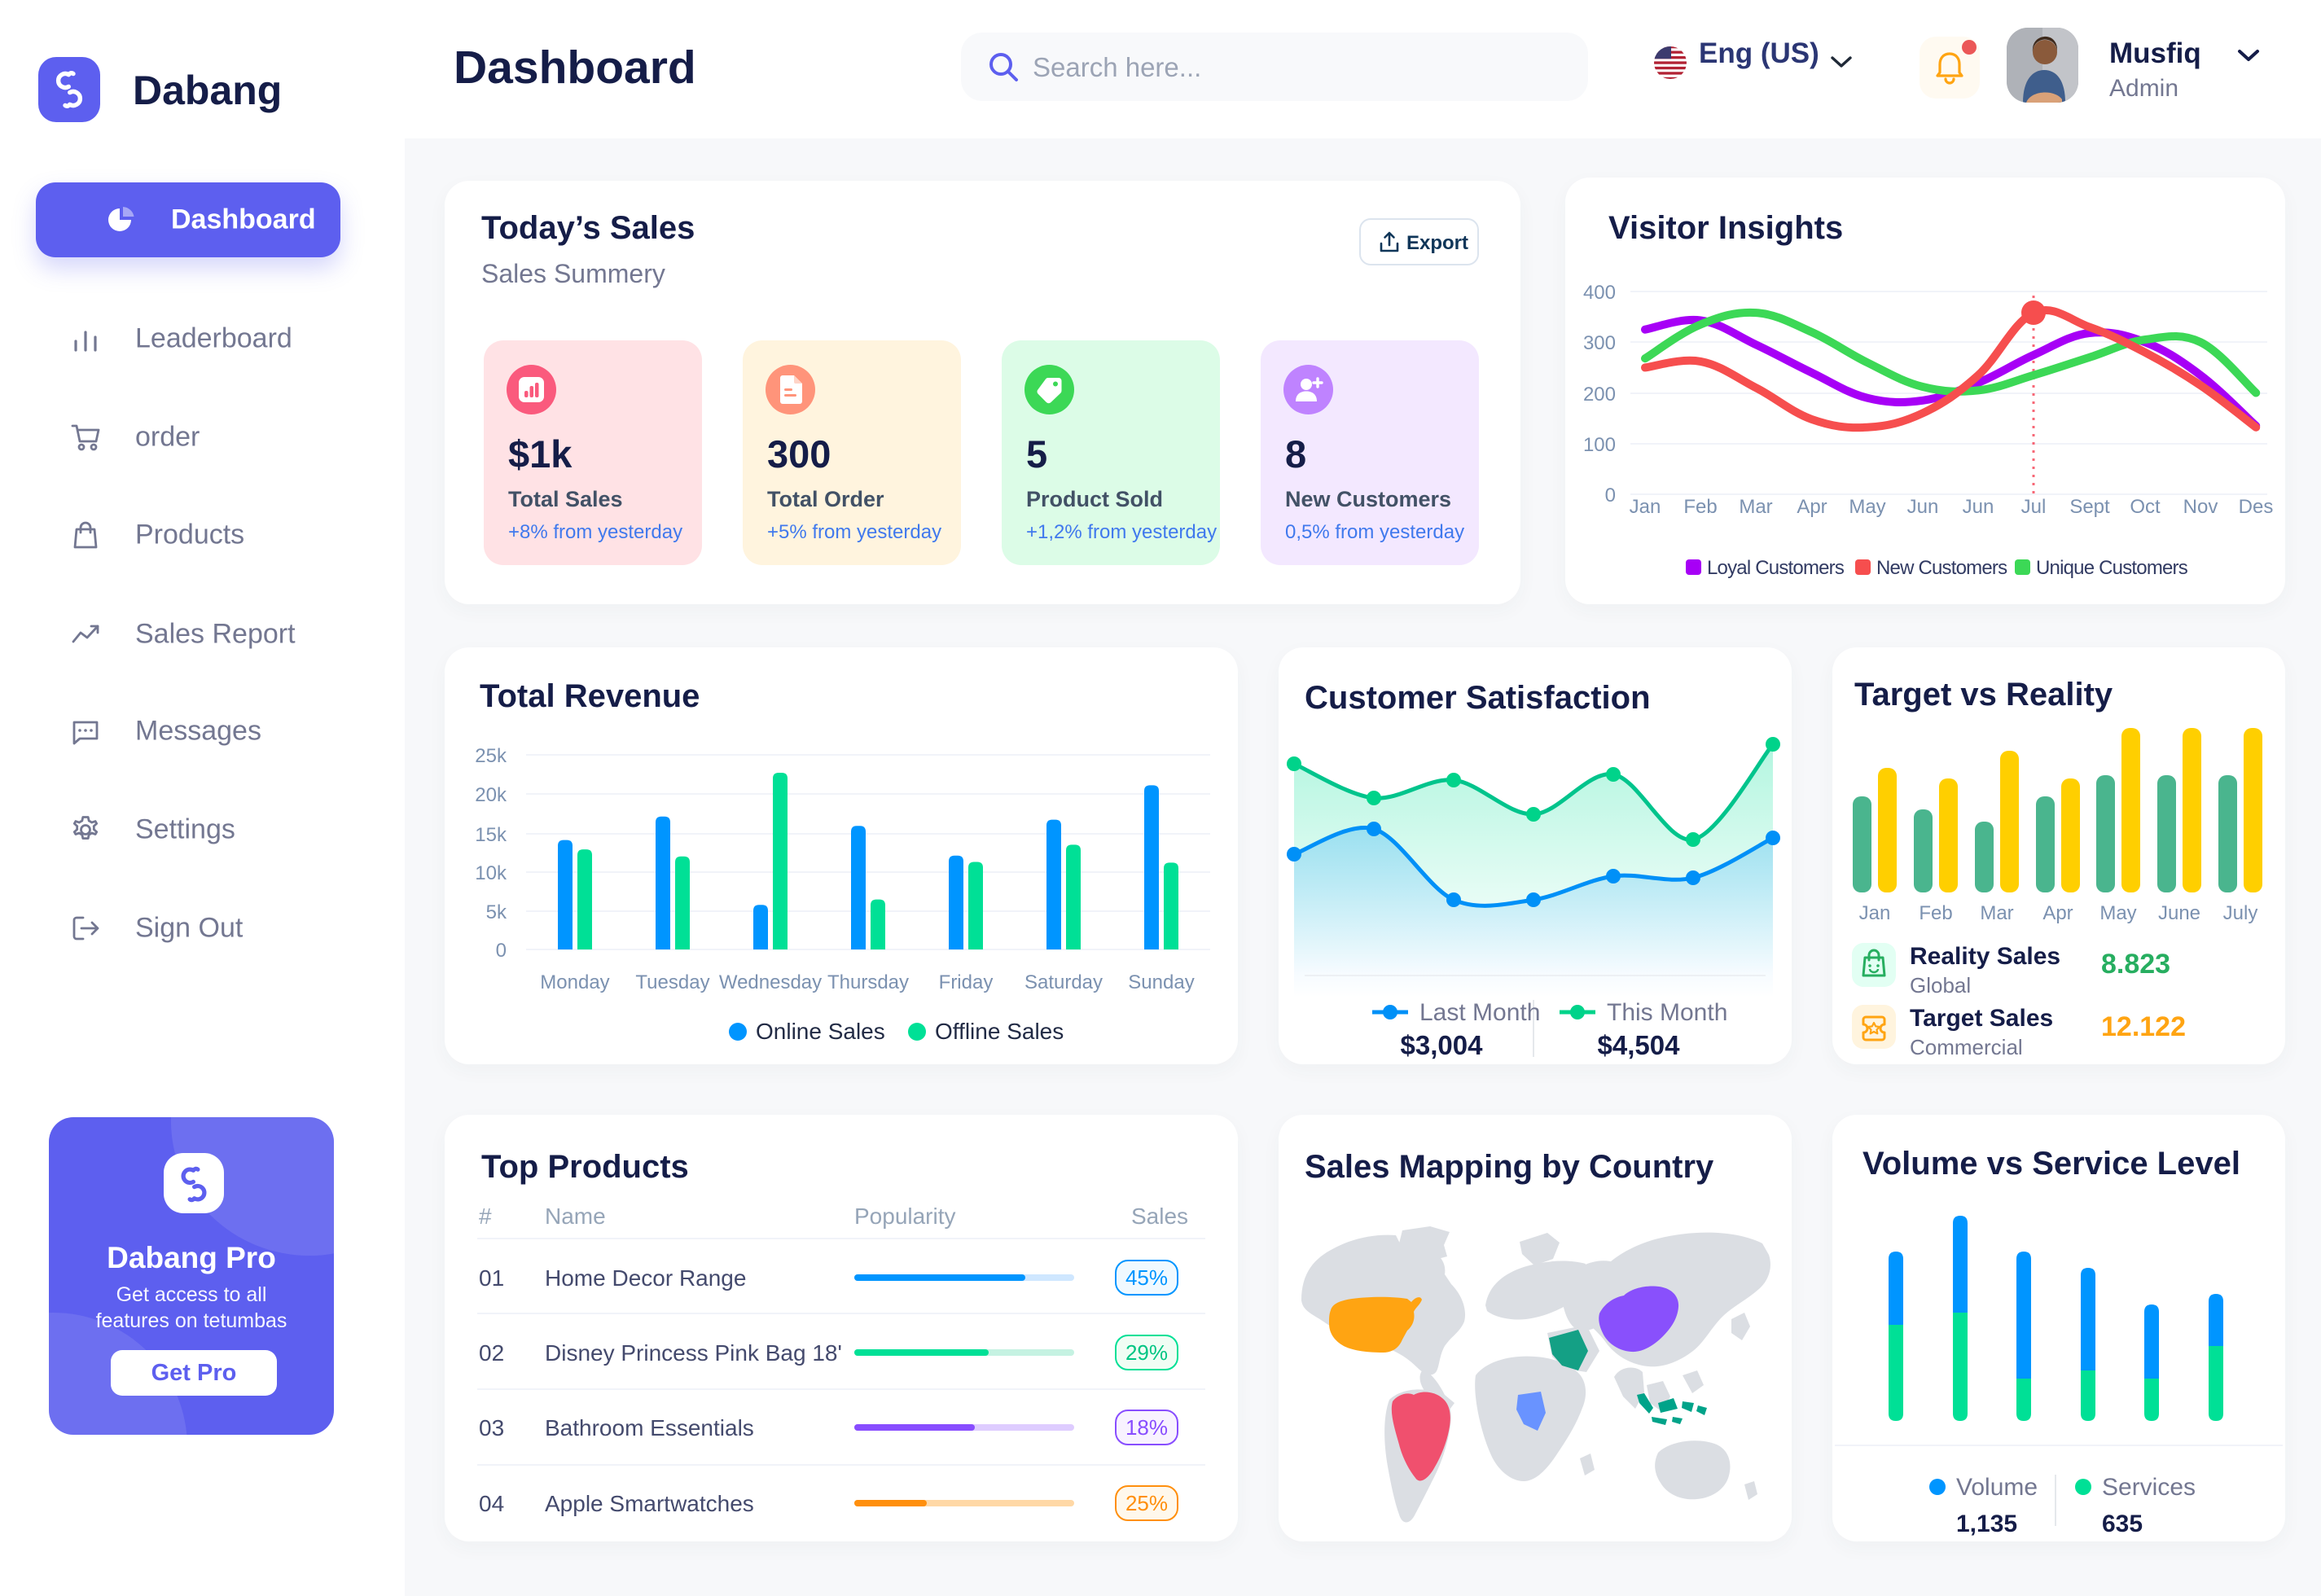 This screenshot has width=2321, height=1596. Describe the element at coordinates (1479, 1012) in the screenshot. I see `svg-text: Last Month` at that location.